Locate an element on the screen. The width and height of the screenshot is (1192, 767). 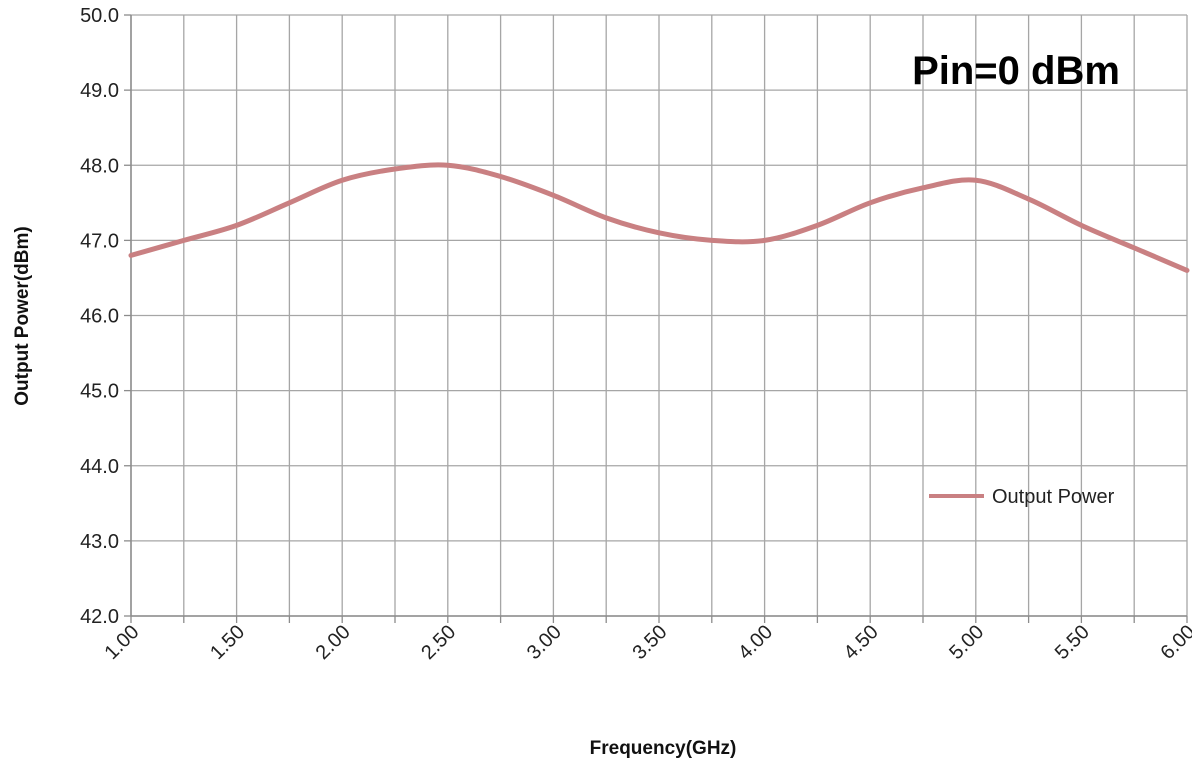
series-layer is located at coordinates (659, 217).